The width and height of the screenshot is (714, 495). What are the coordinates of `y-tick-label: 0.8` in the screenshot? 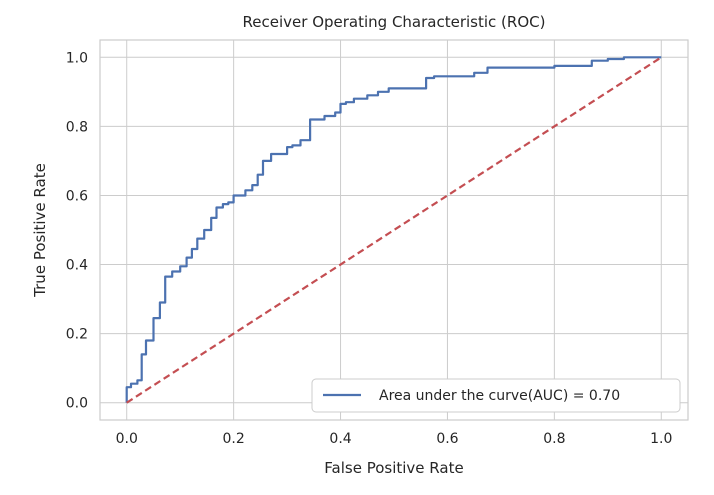 It's located at (77, 127).